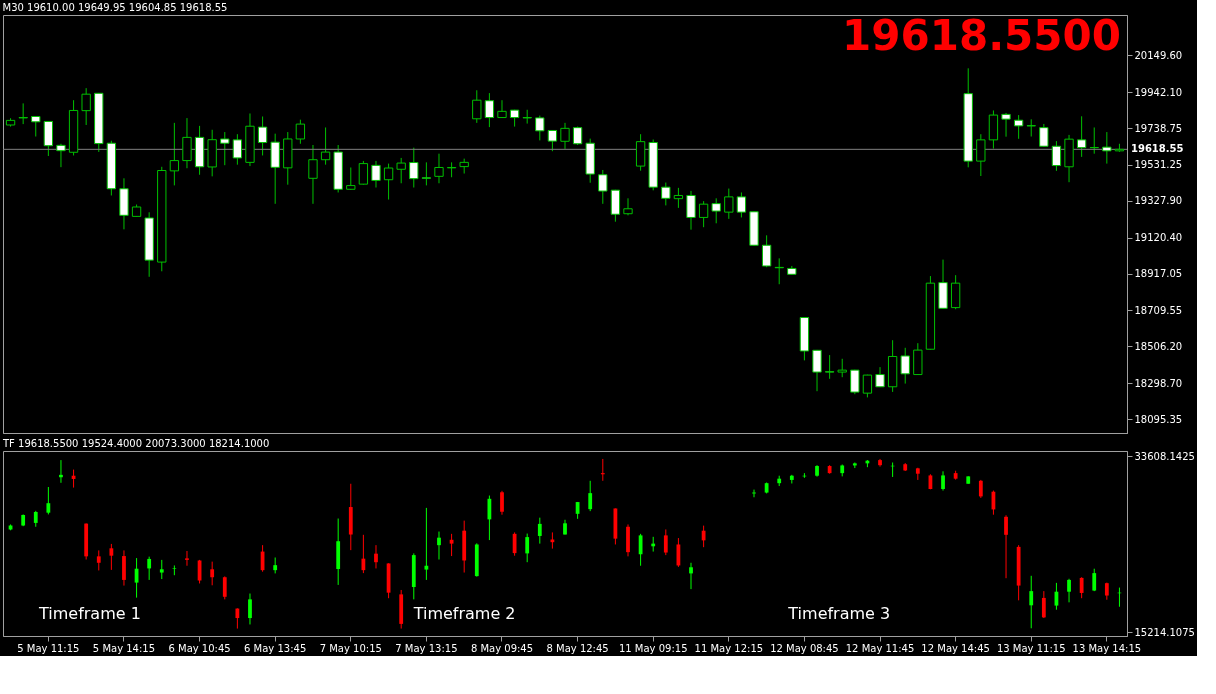 The height and width of the screenshot is (694, 1216). I want to click on y-tick-label: 18095.35, so click(1158, 419).